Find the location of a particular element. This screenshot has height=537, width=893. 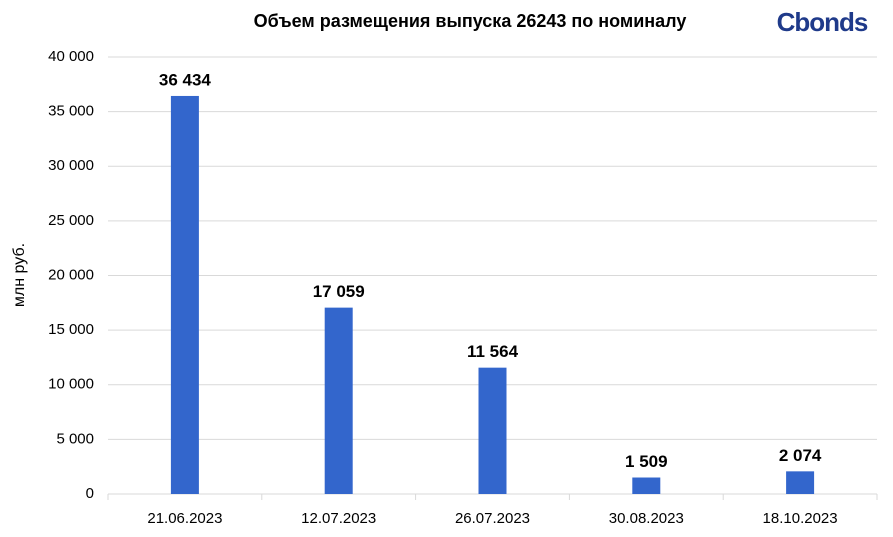

x-tick-label: 18.10.2023 is located at coordinates (800, 518).